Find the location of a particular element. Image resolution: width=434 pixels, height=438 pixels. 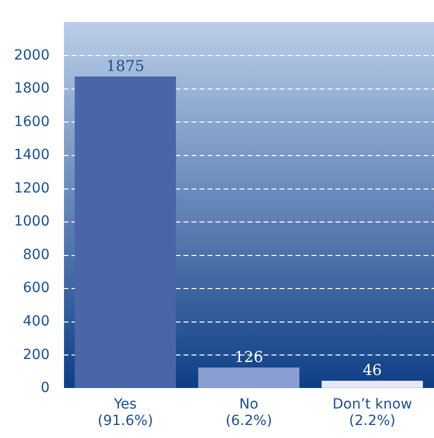

y-tick-label: 1000 is located at coordinates (32, 222).